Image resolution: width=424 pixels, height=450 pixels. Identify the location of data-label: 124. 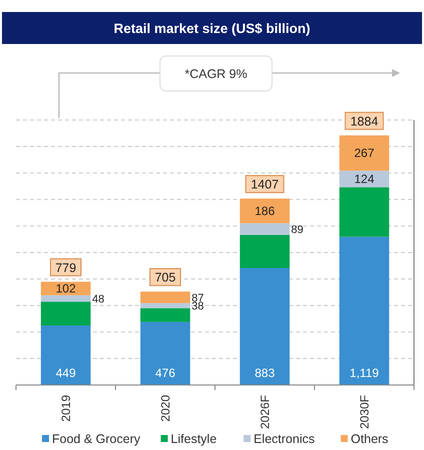
(364, 179).